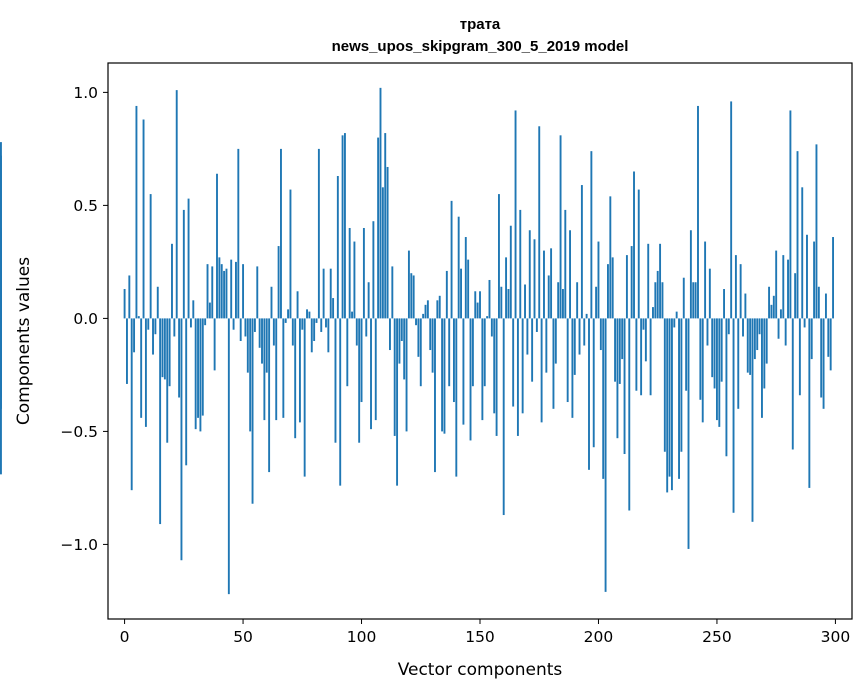  What do you see at coordinates (125, 637) in the screenshot?
I see `x-tick-label: 0` at bounding box center [125, 637].